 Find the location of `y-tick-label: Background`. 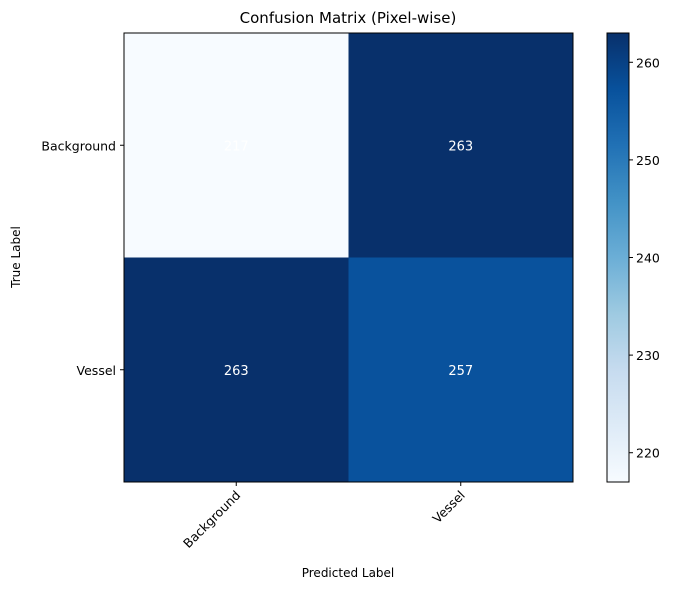

y-tick-label: Background is located at coordinates (78, 145).